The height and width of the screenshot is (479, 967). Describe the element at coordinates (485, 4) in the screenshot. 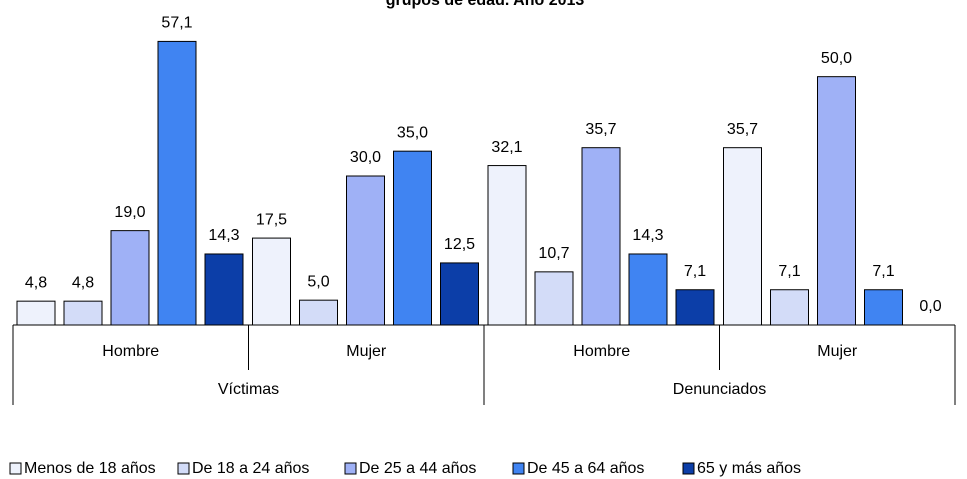

I see `chart-title: grupos de edad. Año 2013` at that location.